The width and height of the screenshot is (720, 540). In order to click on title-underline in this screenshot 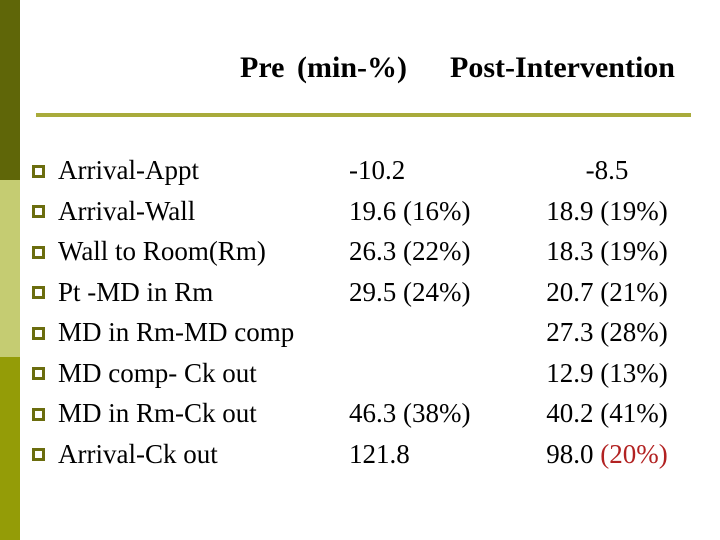, I will do `click(363, 115)`.